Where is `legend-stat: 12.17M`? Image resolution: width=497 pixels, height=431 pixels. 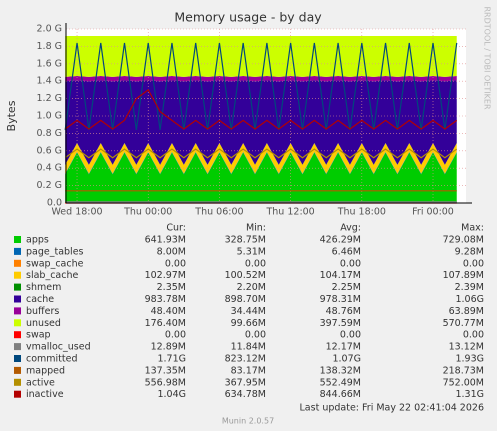 legend-stat: 12.17M is located at coordinates (343, 347).